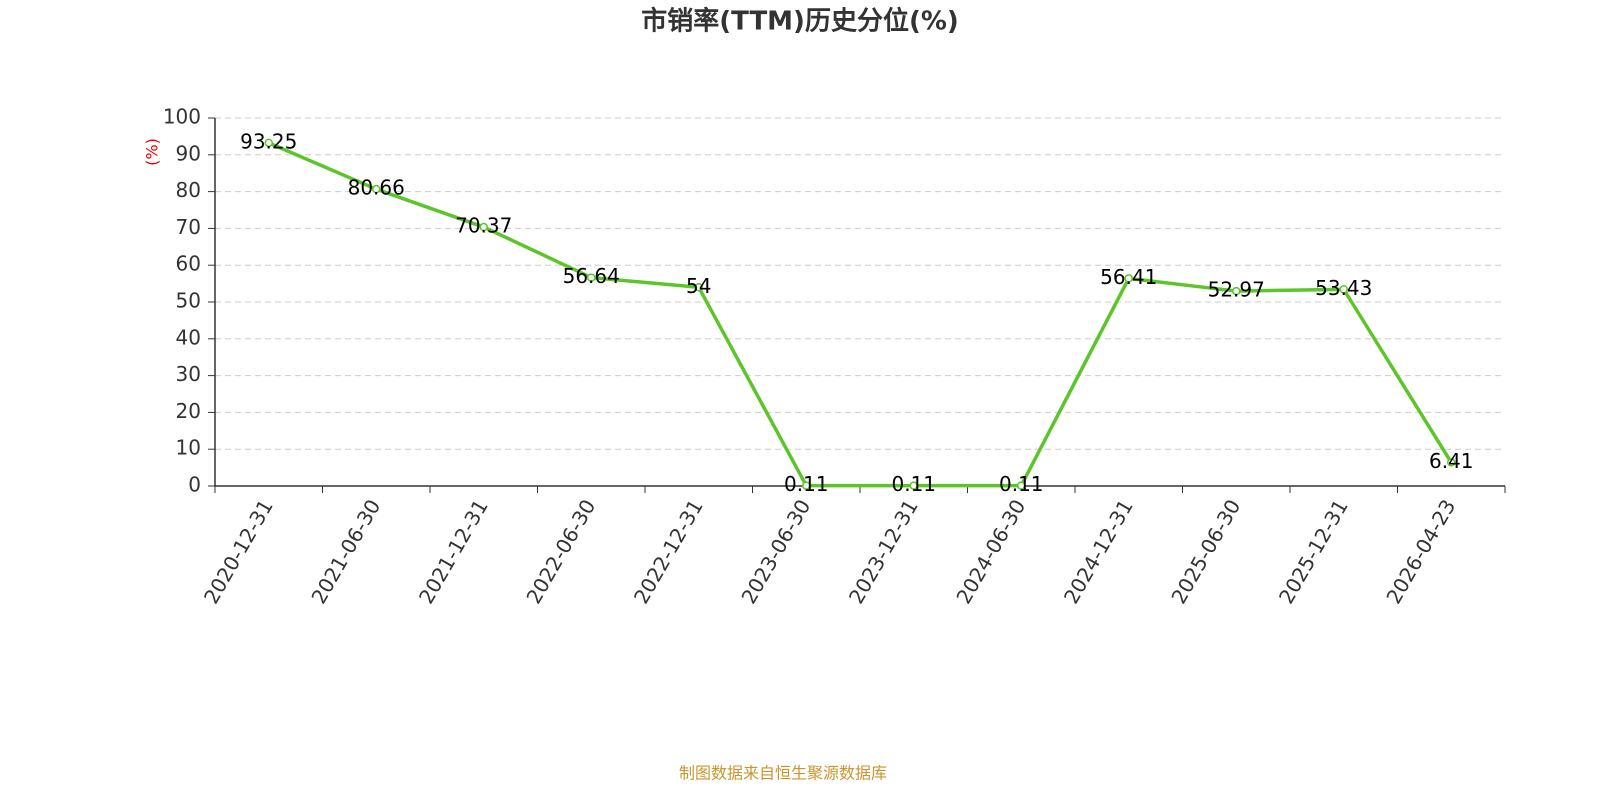 This screenshot has height=800, width=1600. Describe the element at coordinates (152, 152) in the screenshot. I see `y-axis-label: (%)` at that location.